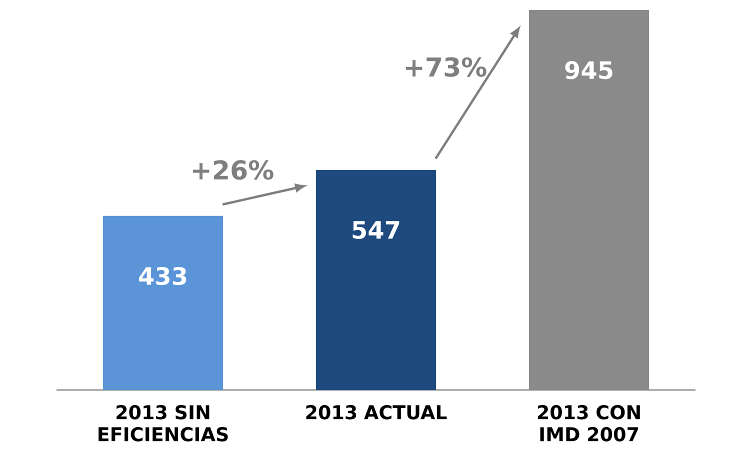 This screenshot has height=468, width=729. What do you see at coordinates (163, 423) in the screenshot?
I see `x-tick-label: 2013 SIN EFICIENCIAS` at bounding box center [163, 423].